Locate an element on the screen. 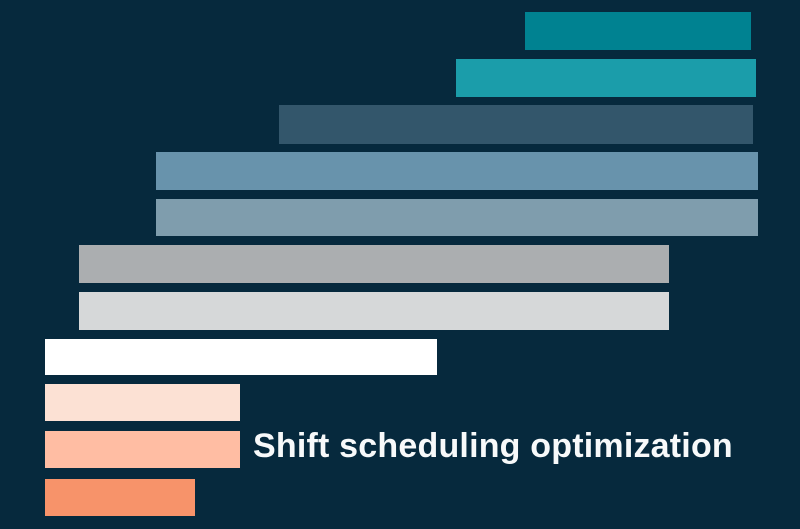 Image resolution: width=800 pixels, height=529 pixels. chart-title: Shift scheduling optimization is located at coordinates (493, 446).